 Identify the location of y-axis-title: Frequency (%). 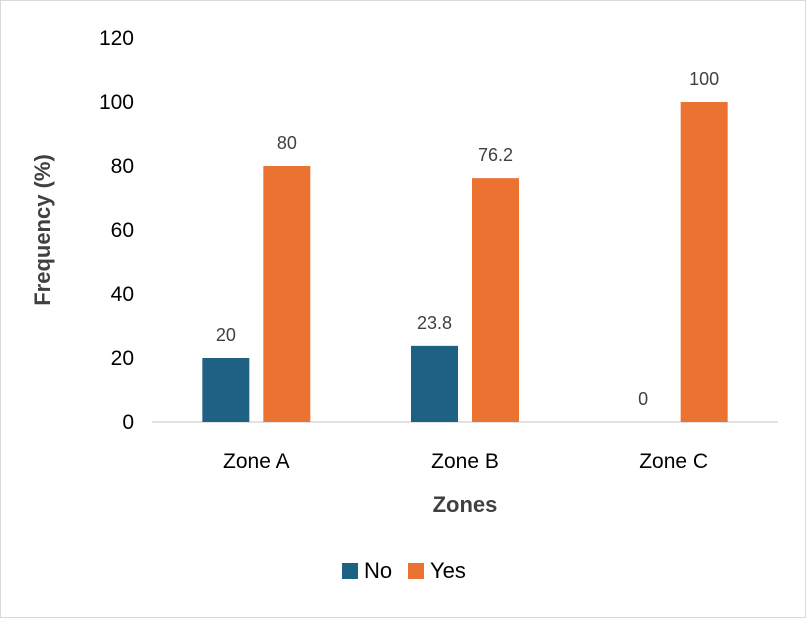
(42, 230).